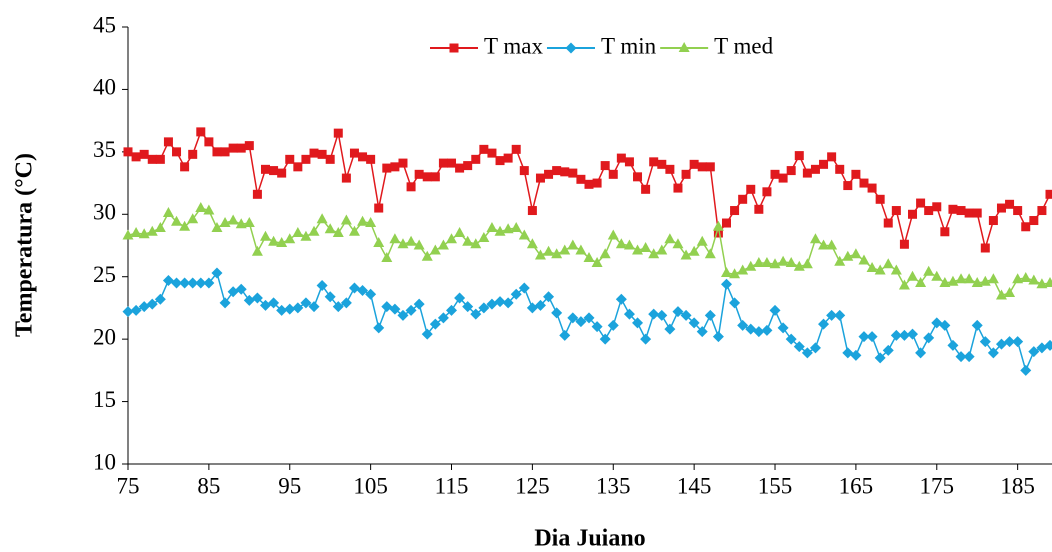 The image size is (1052, 552). Describe the element at coordinates (486, 45) in the screenshot. I see `legend-item: T max` at that location.